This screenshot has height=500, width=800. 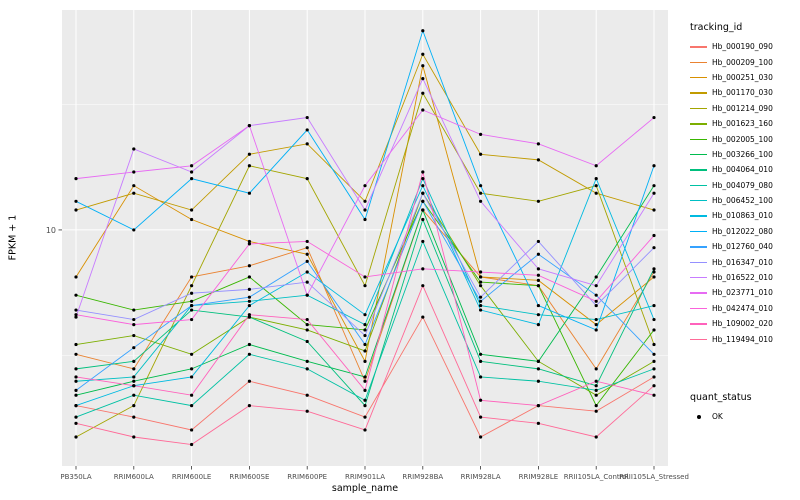 I want to click on legend-item-label: Hb_016347_010, so click(x=742, y=262).